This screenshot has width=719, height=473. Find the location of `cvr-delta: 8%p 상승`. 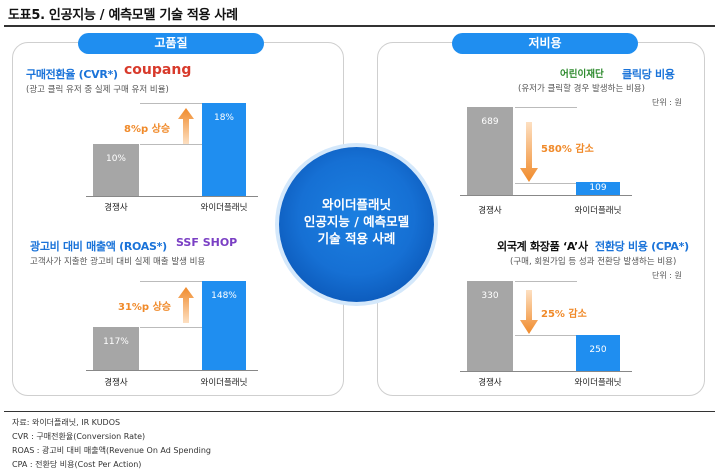

cvr-delta: 8%p 상승 is located at coordinates (147, 129).